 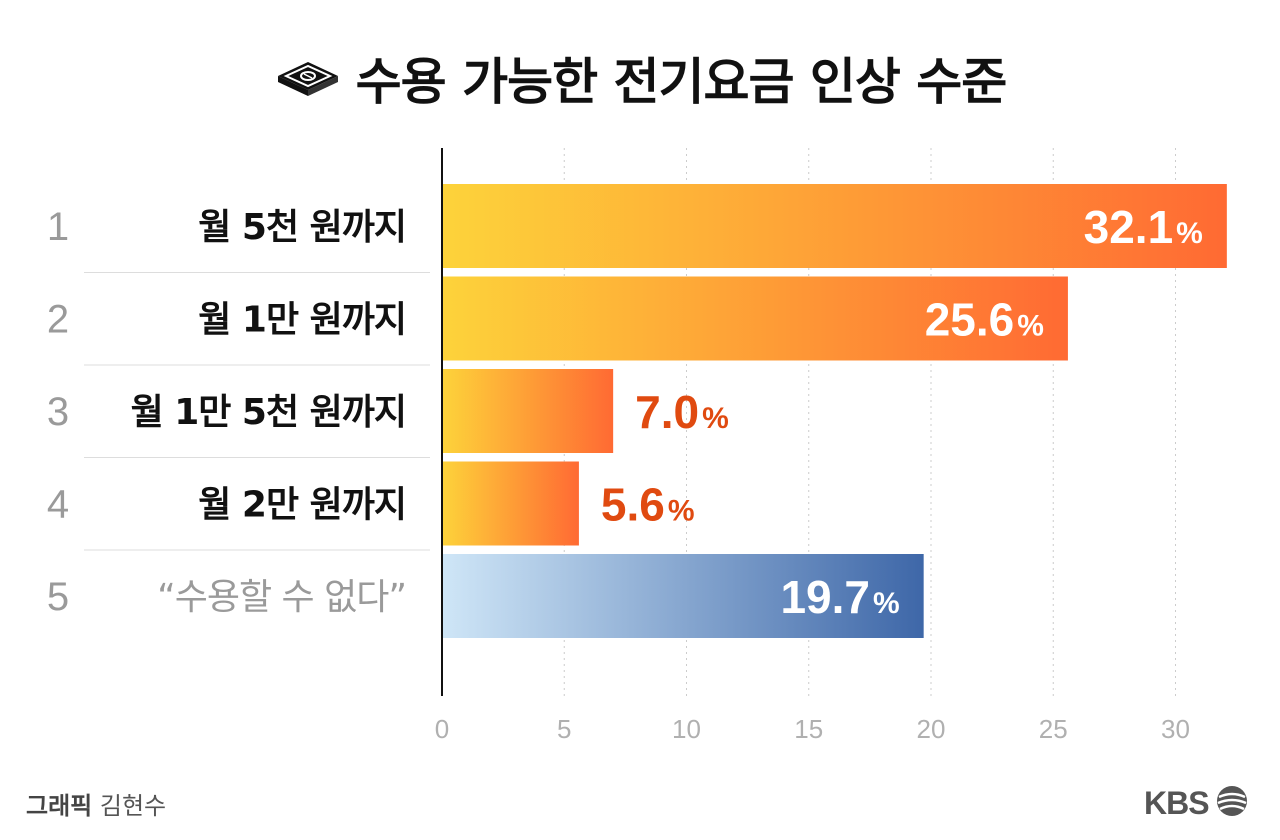 I want to click on rank-label: 3, so click(x=58, y=412).